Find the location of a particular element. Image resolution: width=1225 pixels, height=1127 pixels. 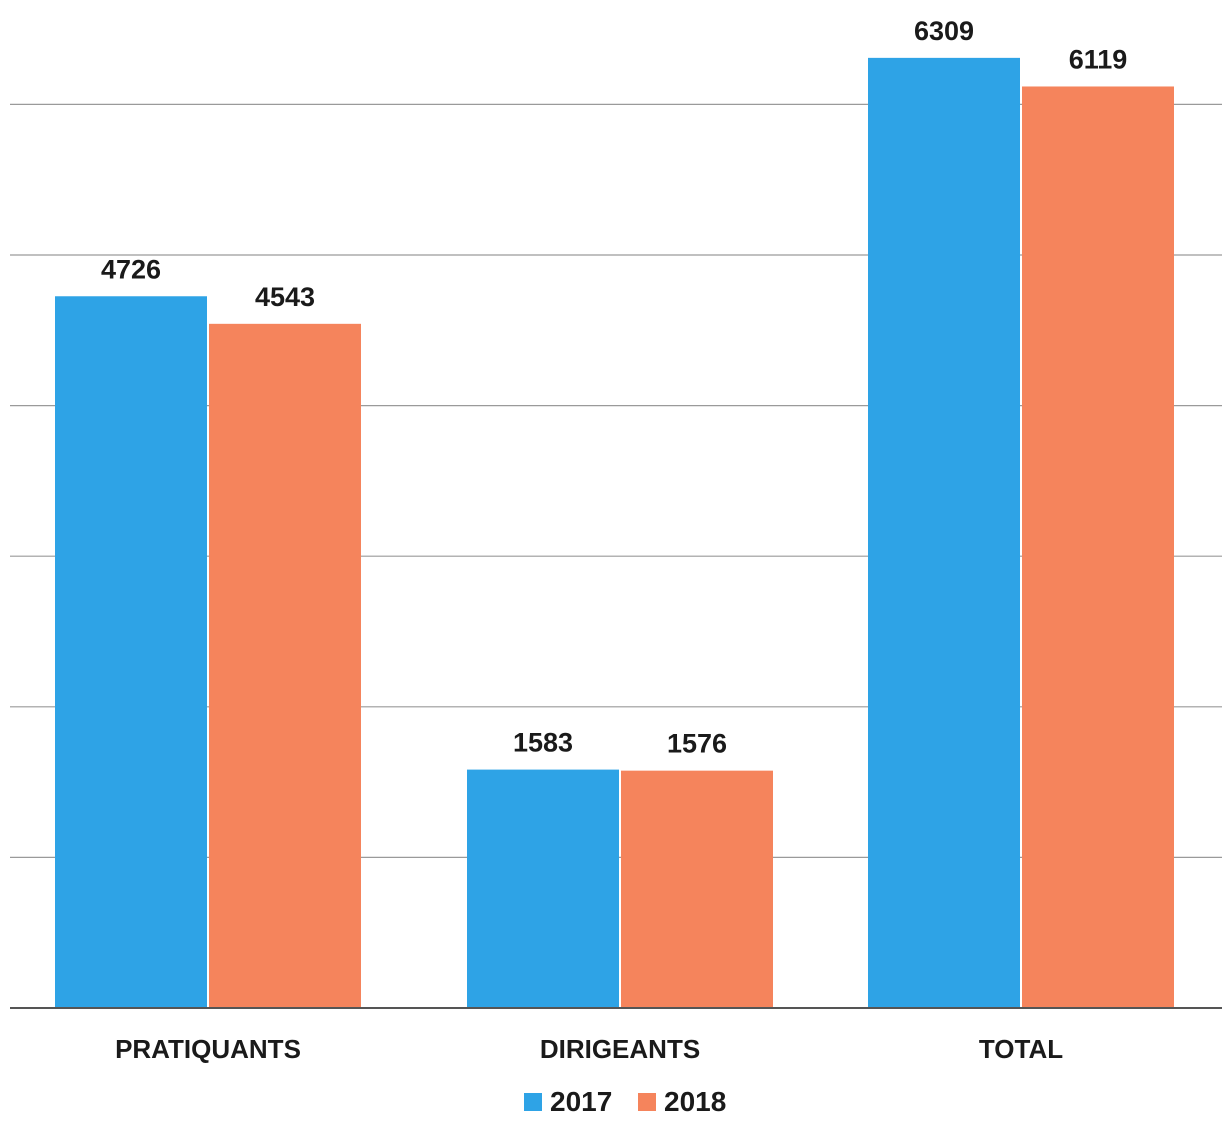

legend-label-2017: 2017 is located at coordinates (581, 1101).